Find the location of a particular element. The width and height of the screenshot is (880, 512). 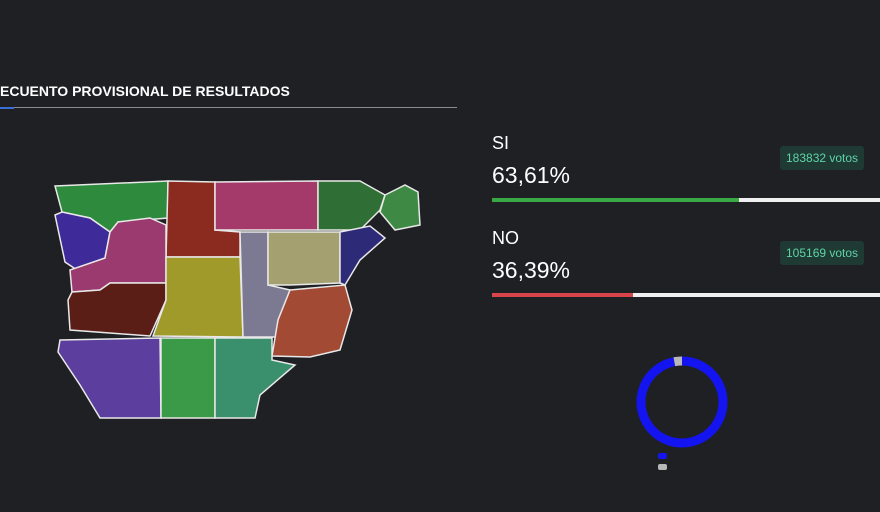

option-label: SI is located at coordinates (501, 143).